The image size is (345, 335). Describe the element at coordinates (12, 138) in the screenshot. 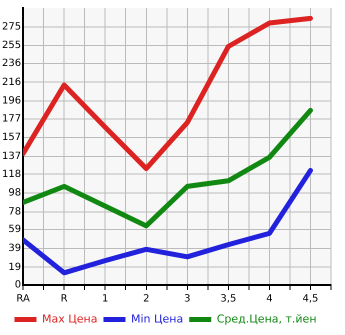

I see `y-tick-label: 157` at that location.